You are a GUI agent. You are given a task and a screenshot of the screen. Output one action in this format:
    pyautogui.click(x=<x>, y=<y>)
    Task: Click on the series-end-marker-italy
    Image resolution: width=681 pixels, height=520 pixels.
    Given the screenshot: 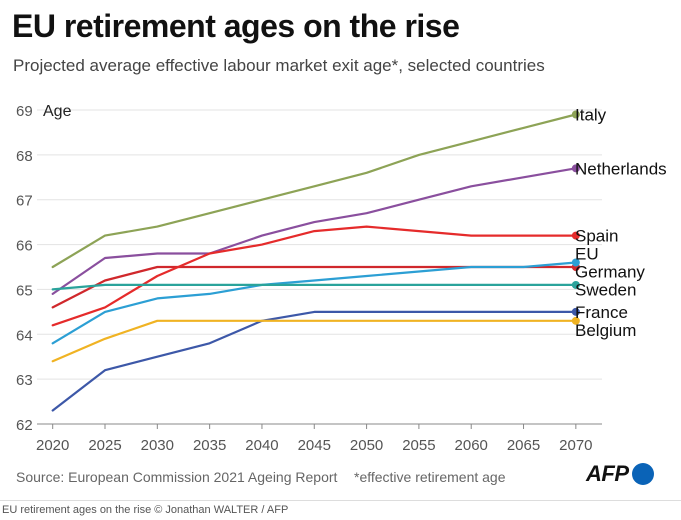 What is the action you would take?
    pyautogui.click(x=575, y=114)
    